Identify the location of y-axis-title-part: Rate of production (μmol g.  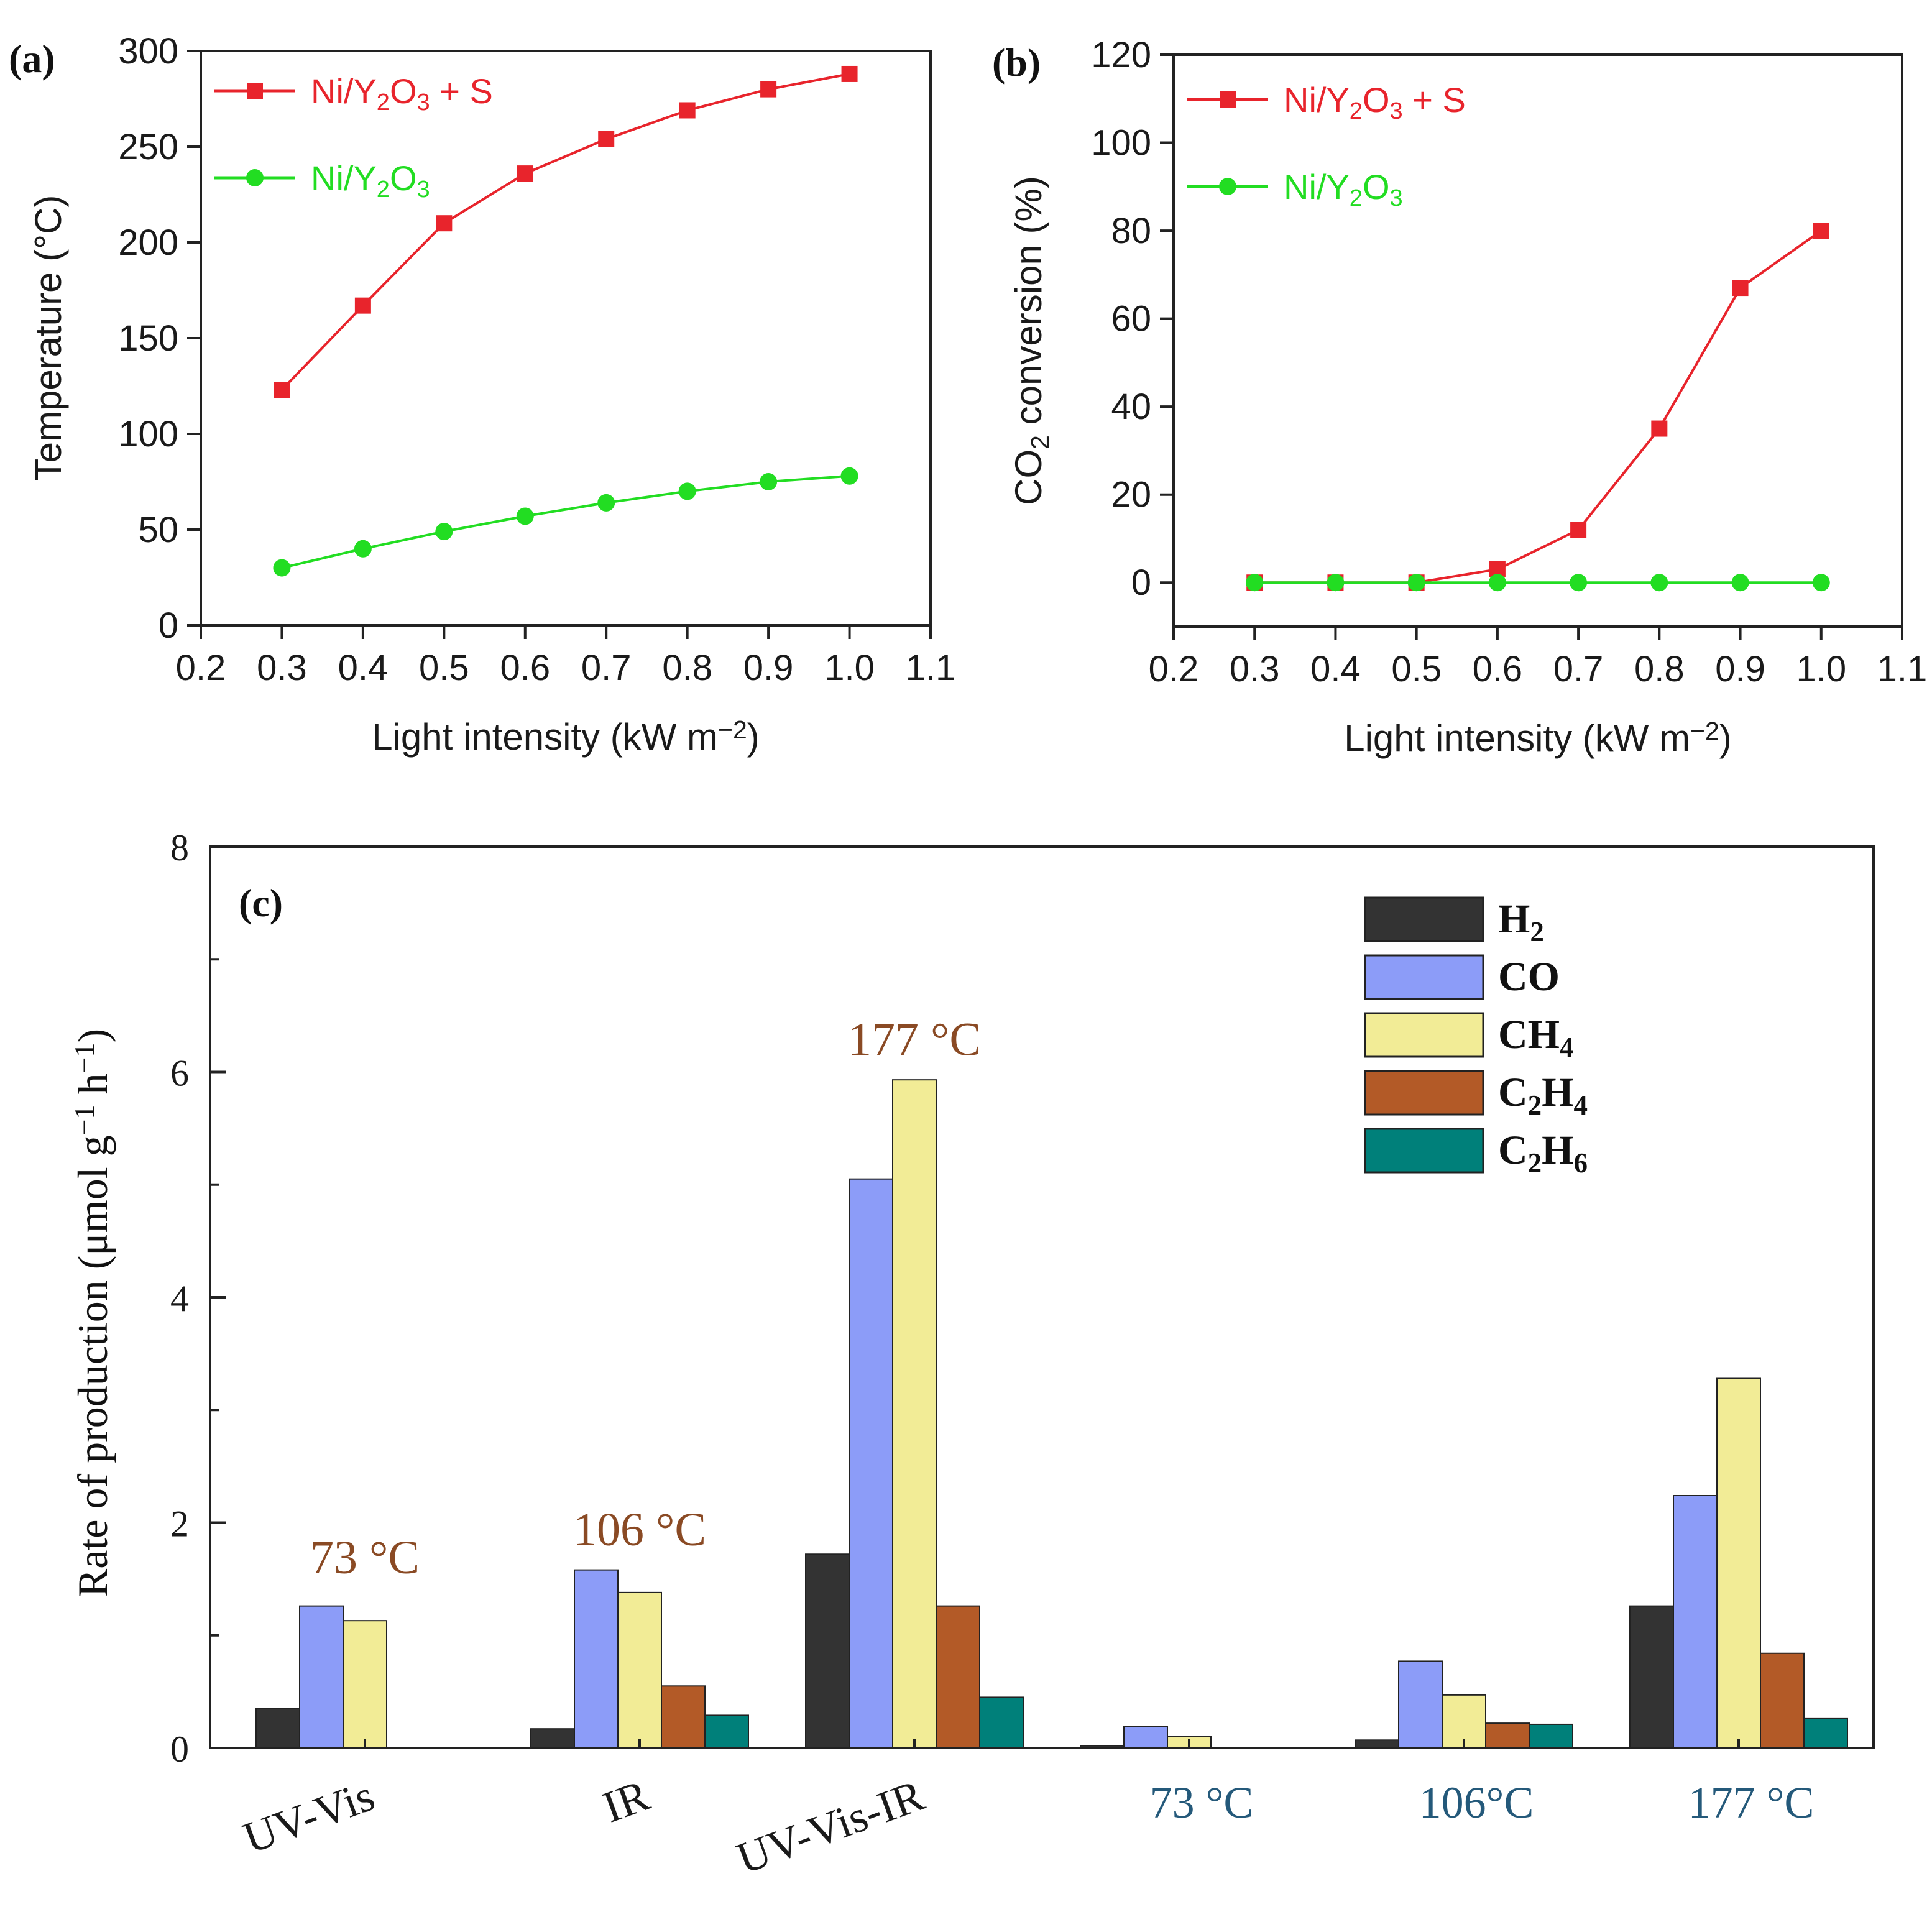
(92, 1366).